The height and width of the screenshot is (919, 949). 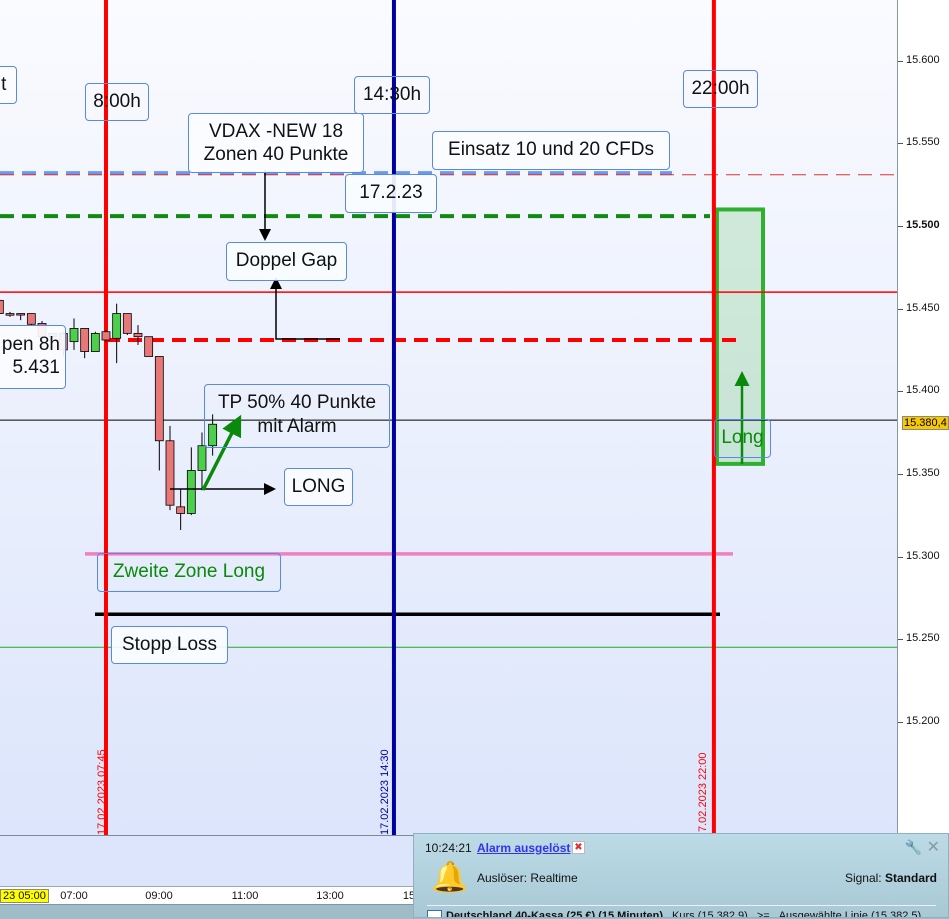 What do you see at coordinates (36, 367) in the screenshot?
I see `annotation-text: 5.431` at bounding box center [36, 367].